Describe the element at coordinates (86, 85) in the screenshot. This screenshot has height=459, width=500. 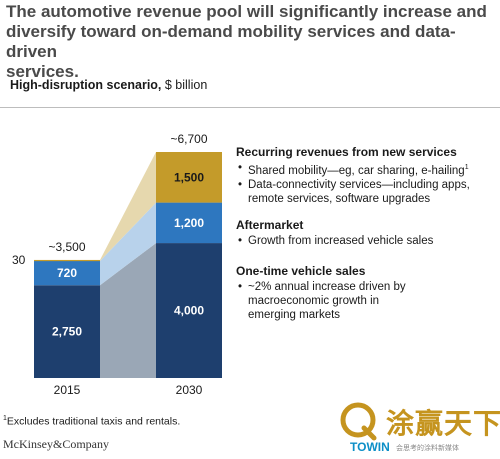
I see `subtitle-bold: High-disruption scenario,` at that location.